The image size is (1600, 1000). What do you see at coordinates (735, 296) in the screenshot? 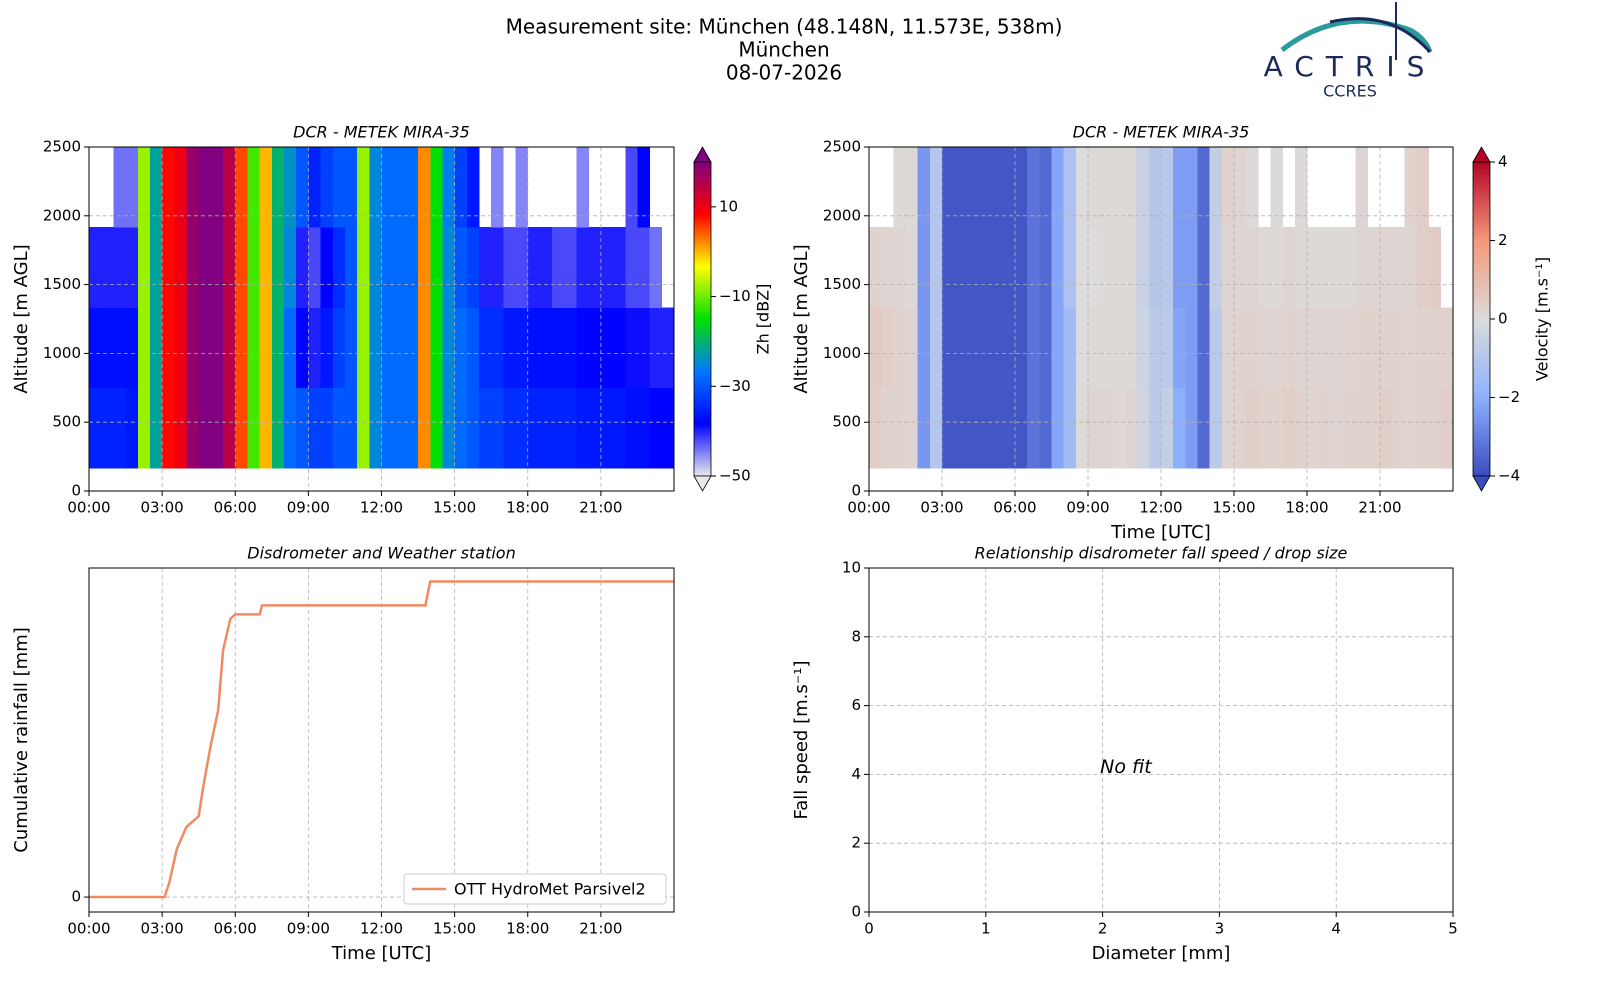
I see `colorbar-tick-label: −10` at bounding box center [735, 296].